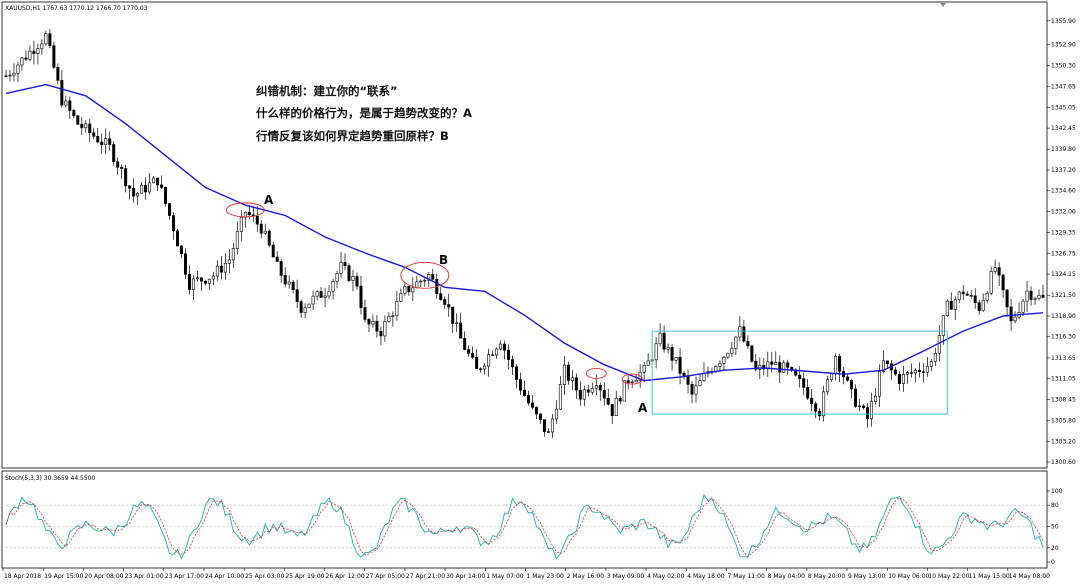 The width and height of the screenshot is (1080, 584). I want to click on price-tick-label: 1318.90, so click(1063, 316).